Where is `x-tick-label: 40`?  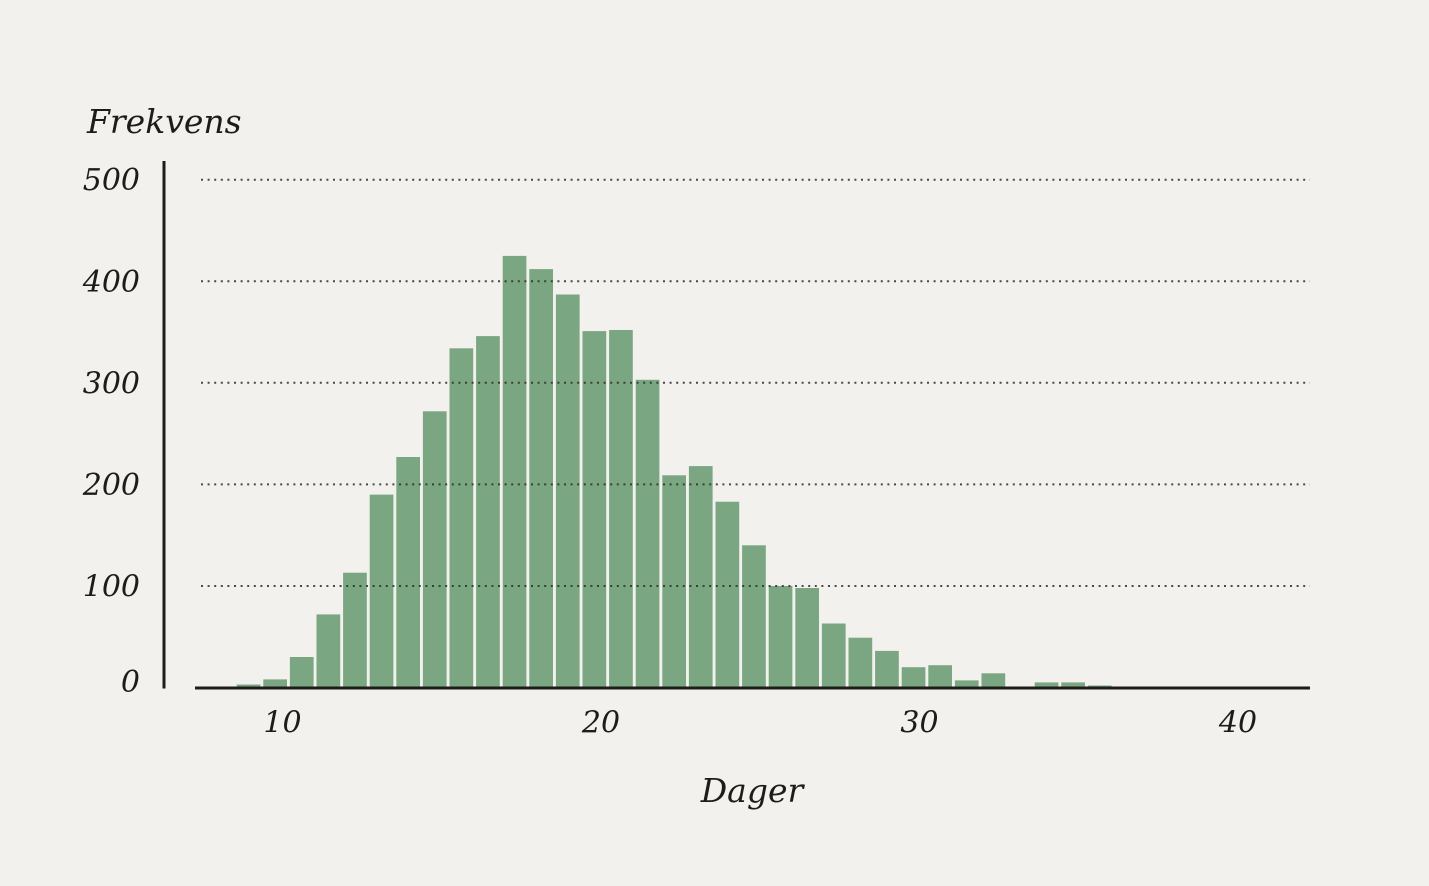 x-tick-label: 40 is located at coordinates (1237, 723).